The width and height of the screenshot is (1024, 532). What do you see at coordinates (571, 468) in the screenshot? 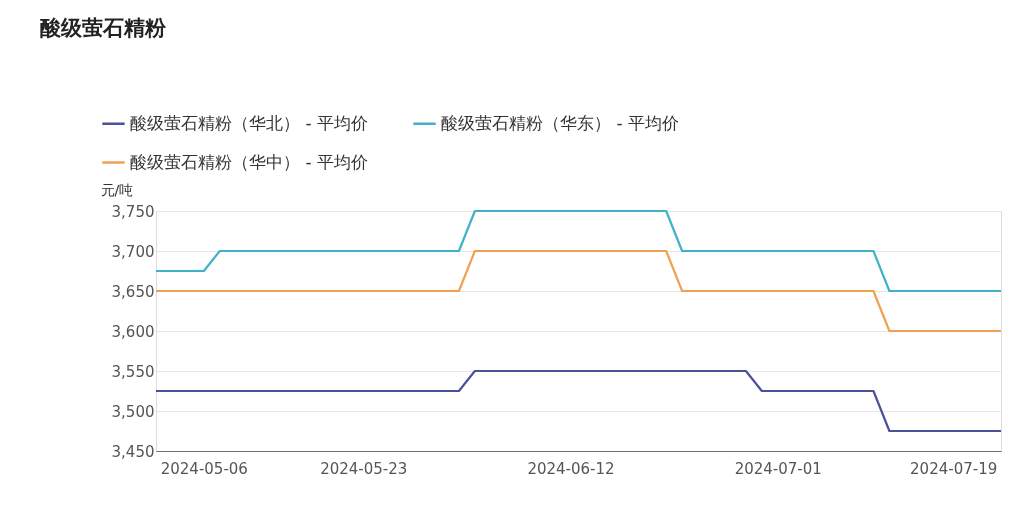
I see `x-tick-label: 2024-06-12` at bounding box center [571, 468].